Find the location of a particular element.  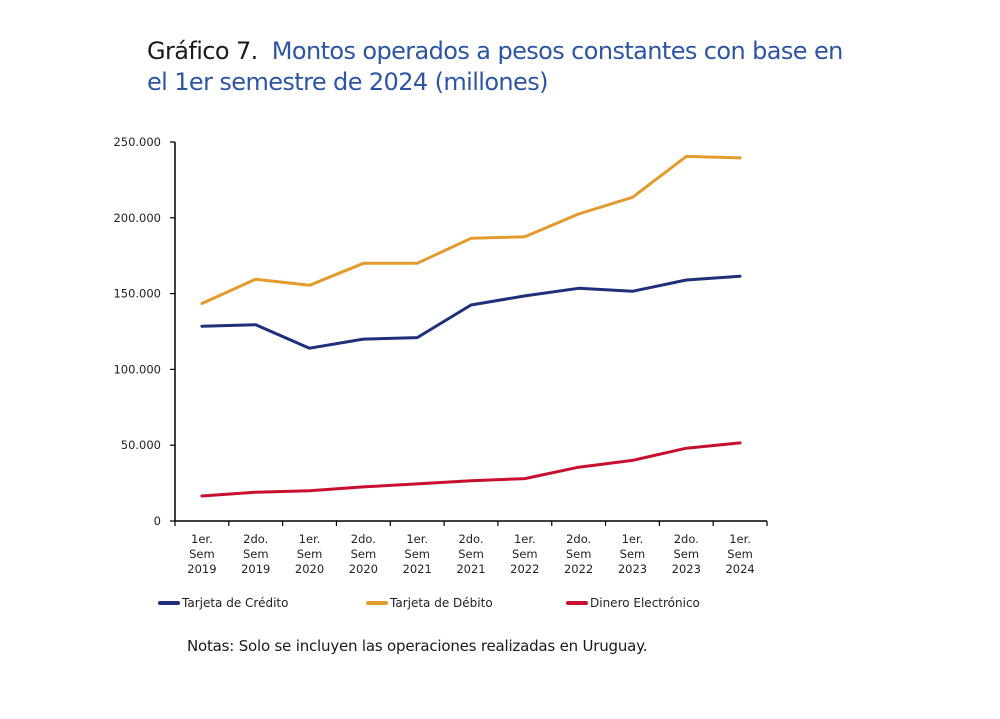

legend-swatch-dinero is located at coordinates (577, 603).